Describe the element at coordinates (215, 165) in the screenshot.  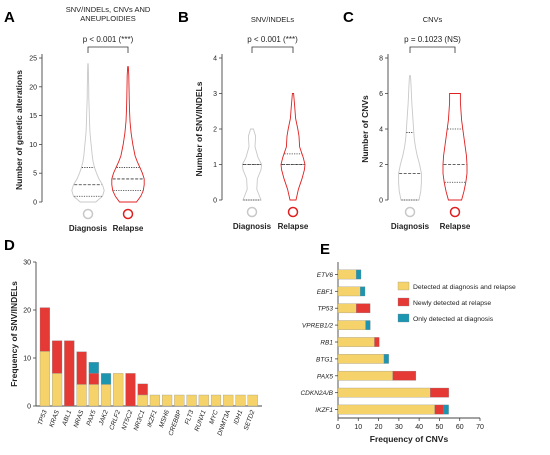
I see `y-tick-label: 1` at that location.